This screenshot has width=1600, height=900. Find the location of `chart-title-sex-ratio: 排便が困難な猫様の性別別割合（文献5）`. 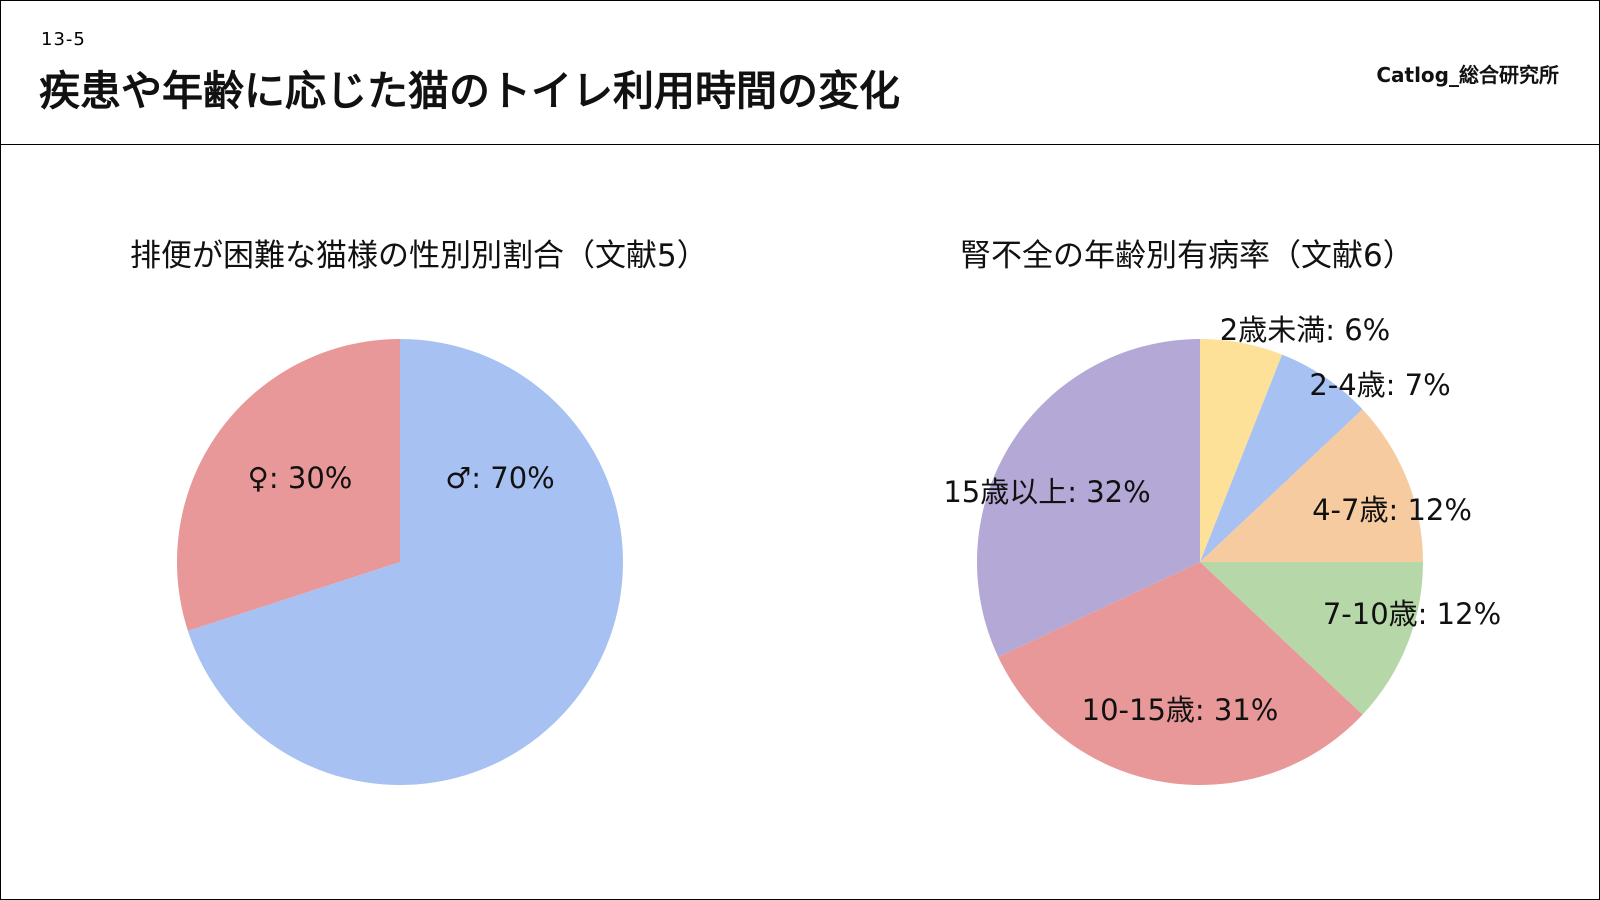

chart-title-sex-ratio: 排便が困難な猫様の性別別割合（文献5） is located at coordinates (419, 256).